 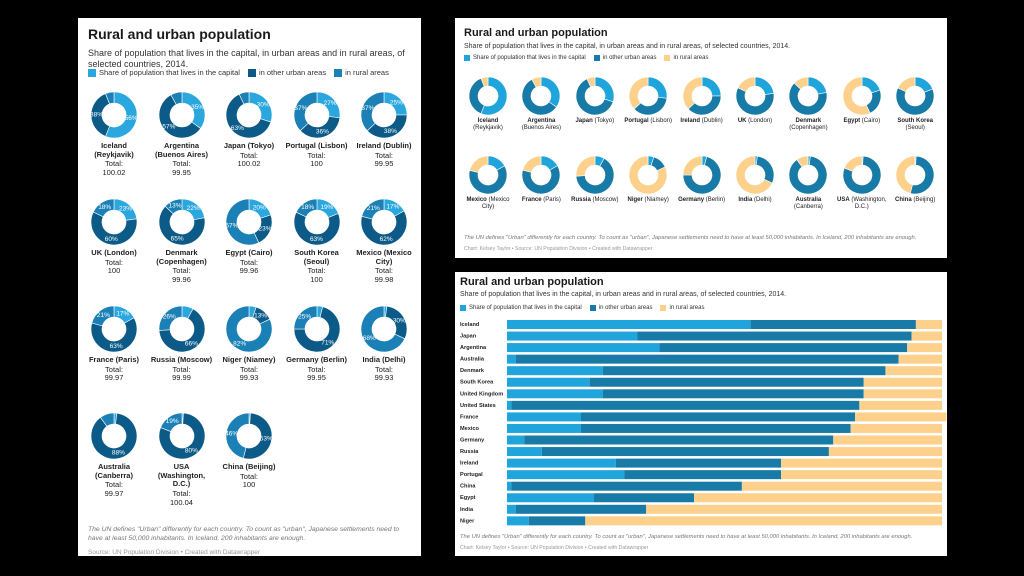 I want to click on country: Mexico, so click(x=369, y=252).